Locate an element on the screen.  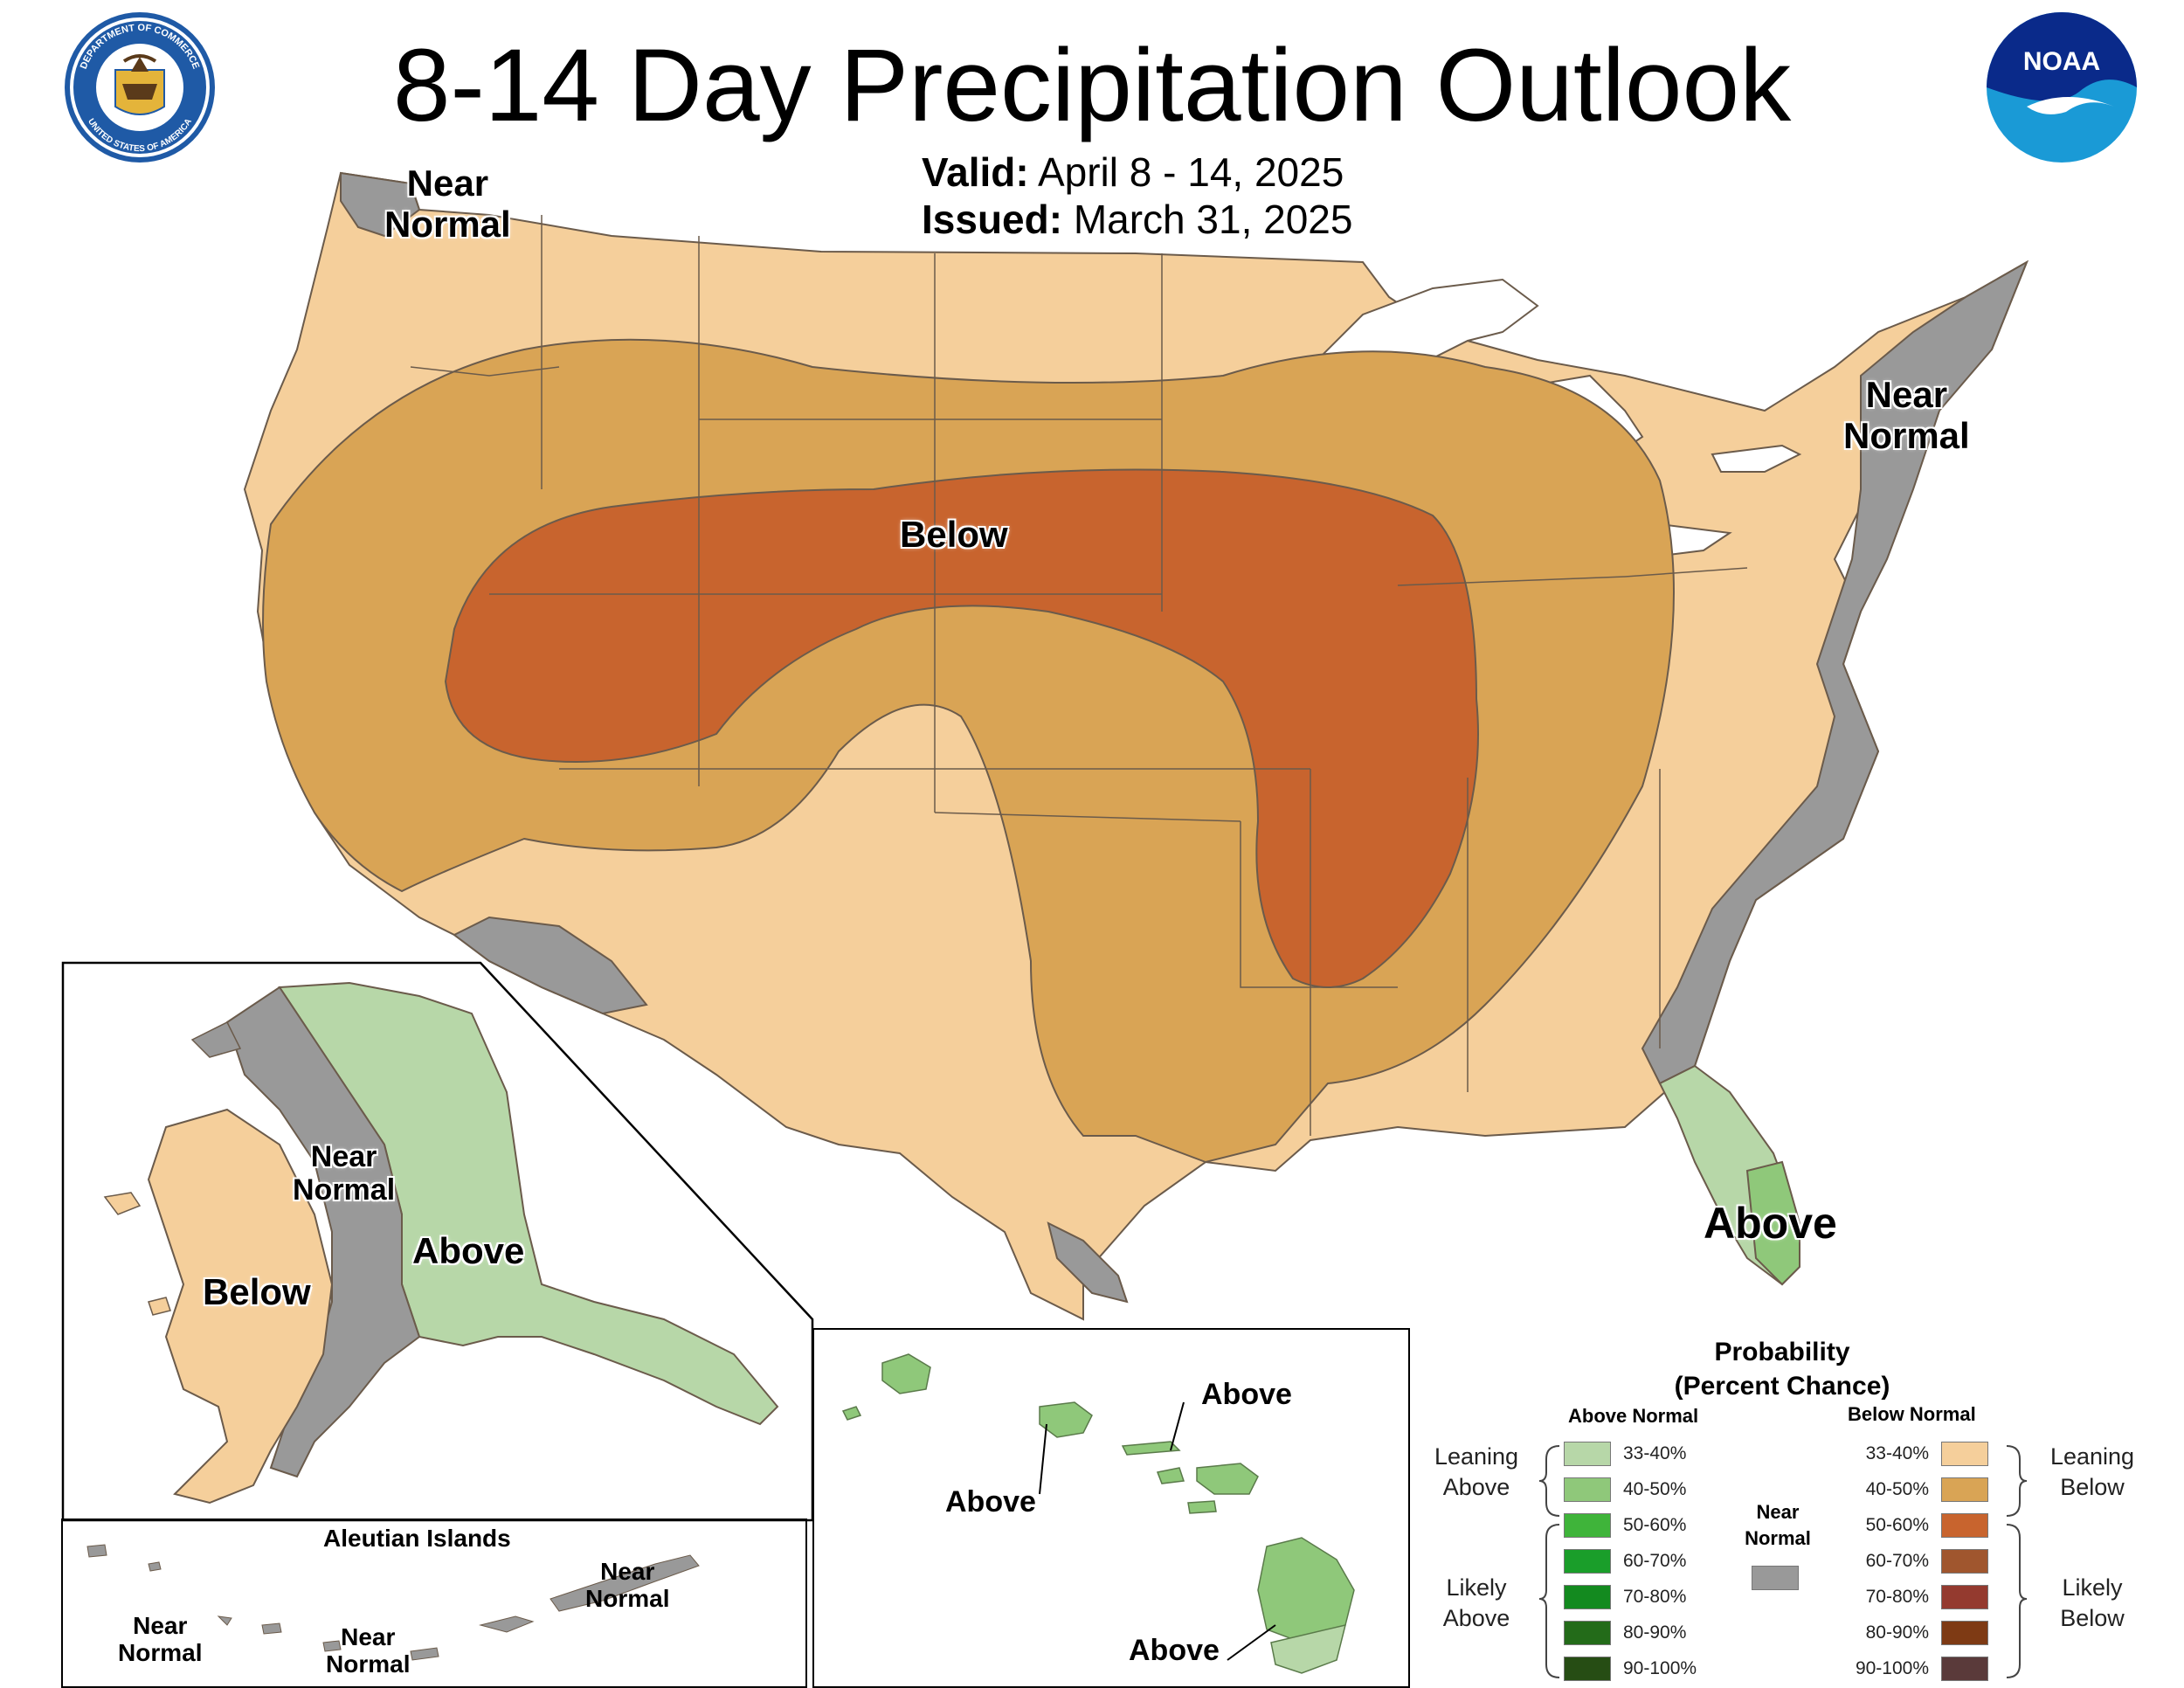
valid-label: Valid: is located at coordinates (975, 172).